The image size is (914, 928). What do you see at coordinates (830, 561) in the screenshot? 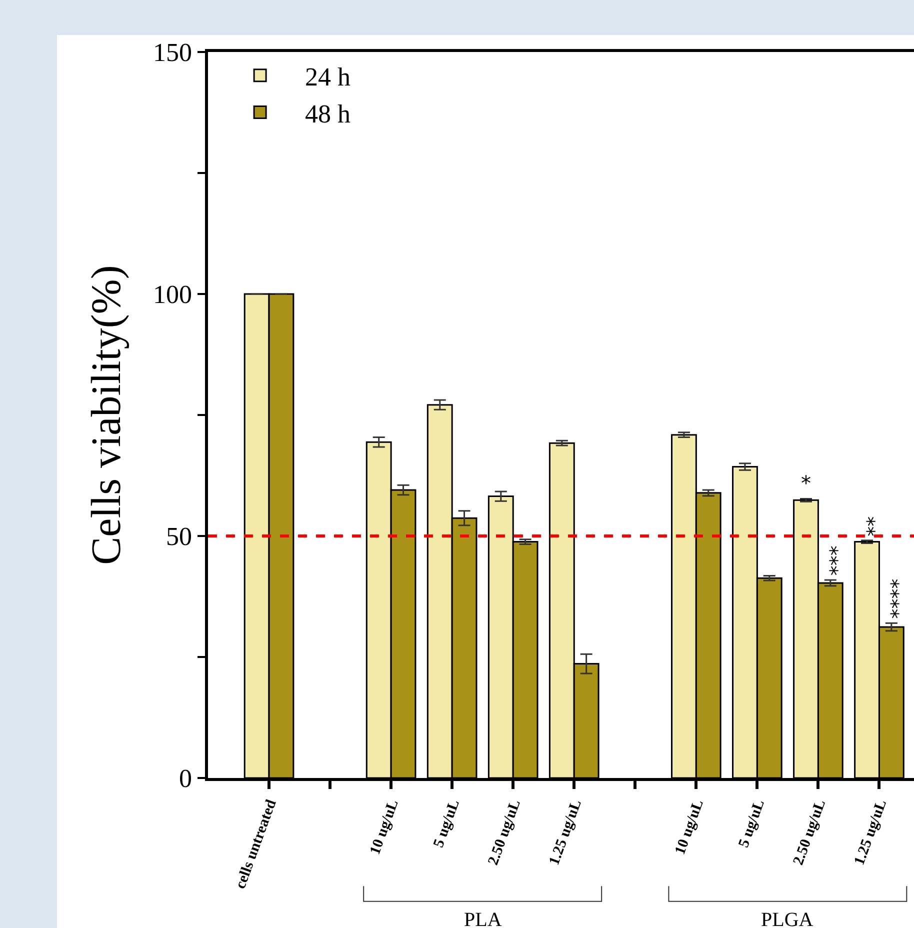
I see `data-label: ***` at bounding box center [830, 561].